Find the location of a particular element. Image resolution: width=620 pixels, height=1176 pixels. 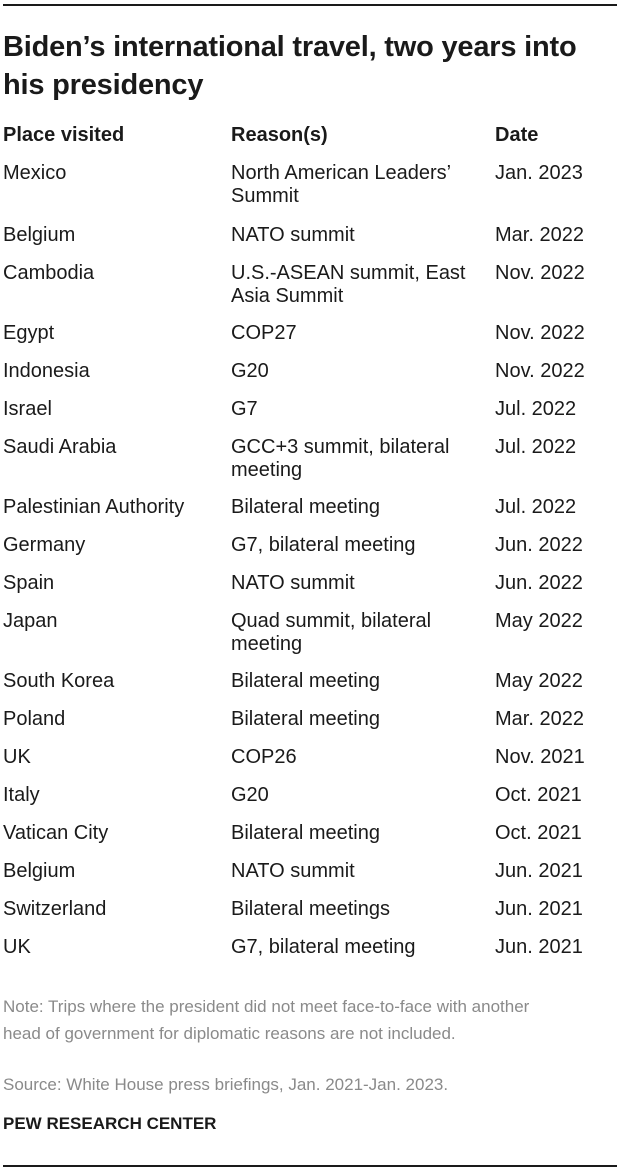

cell-reason: North American Leaders’ Summit is located at coordinates (341, 184).